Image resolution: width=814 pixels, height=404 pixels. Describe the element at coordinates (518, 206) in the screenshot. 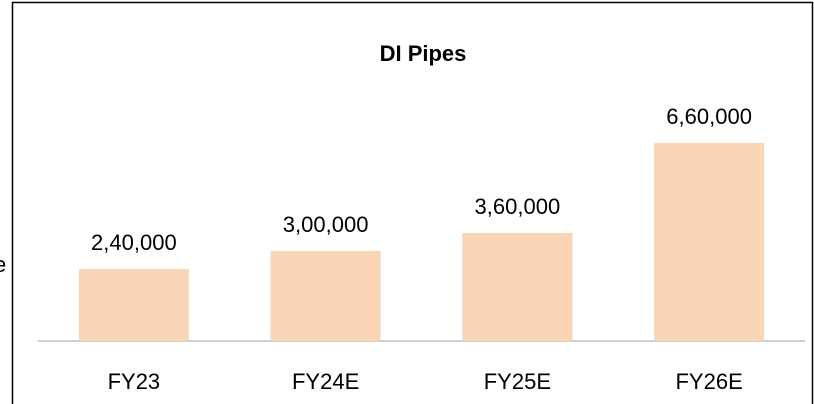

I see `data-label: 3,60,000` at that location.